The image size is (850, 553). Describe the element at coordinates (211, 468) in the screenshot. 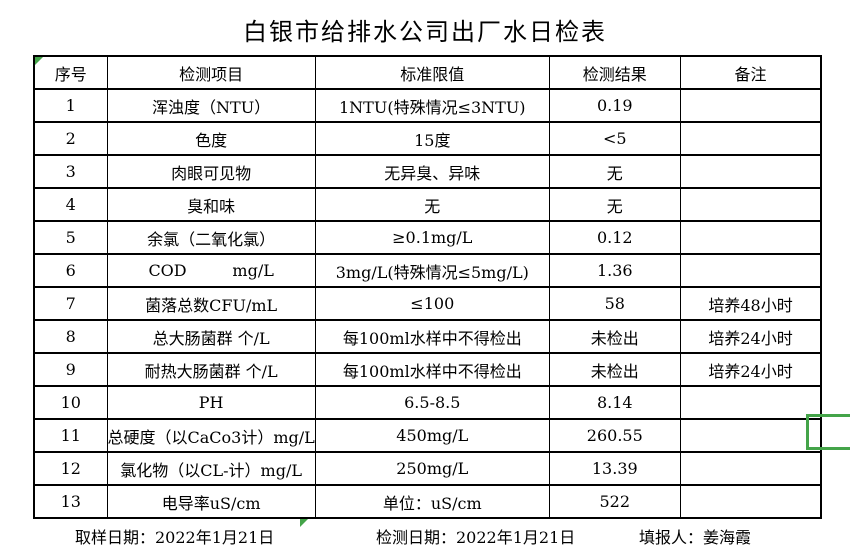

I see `cell-item: 氯化物（以CL-计）mg/L` at that location.